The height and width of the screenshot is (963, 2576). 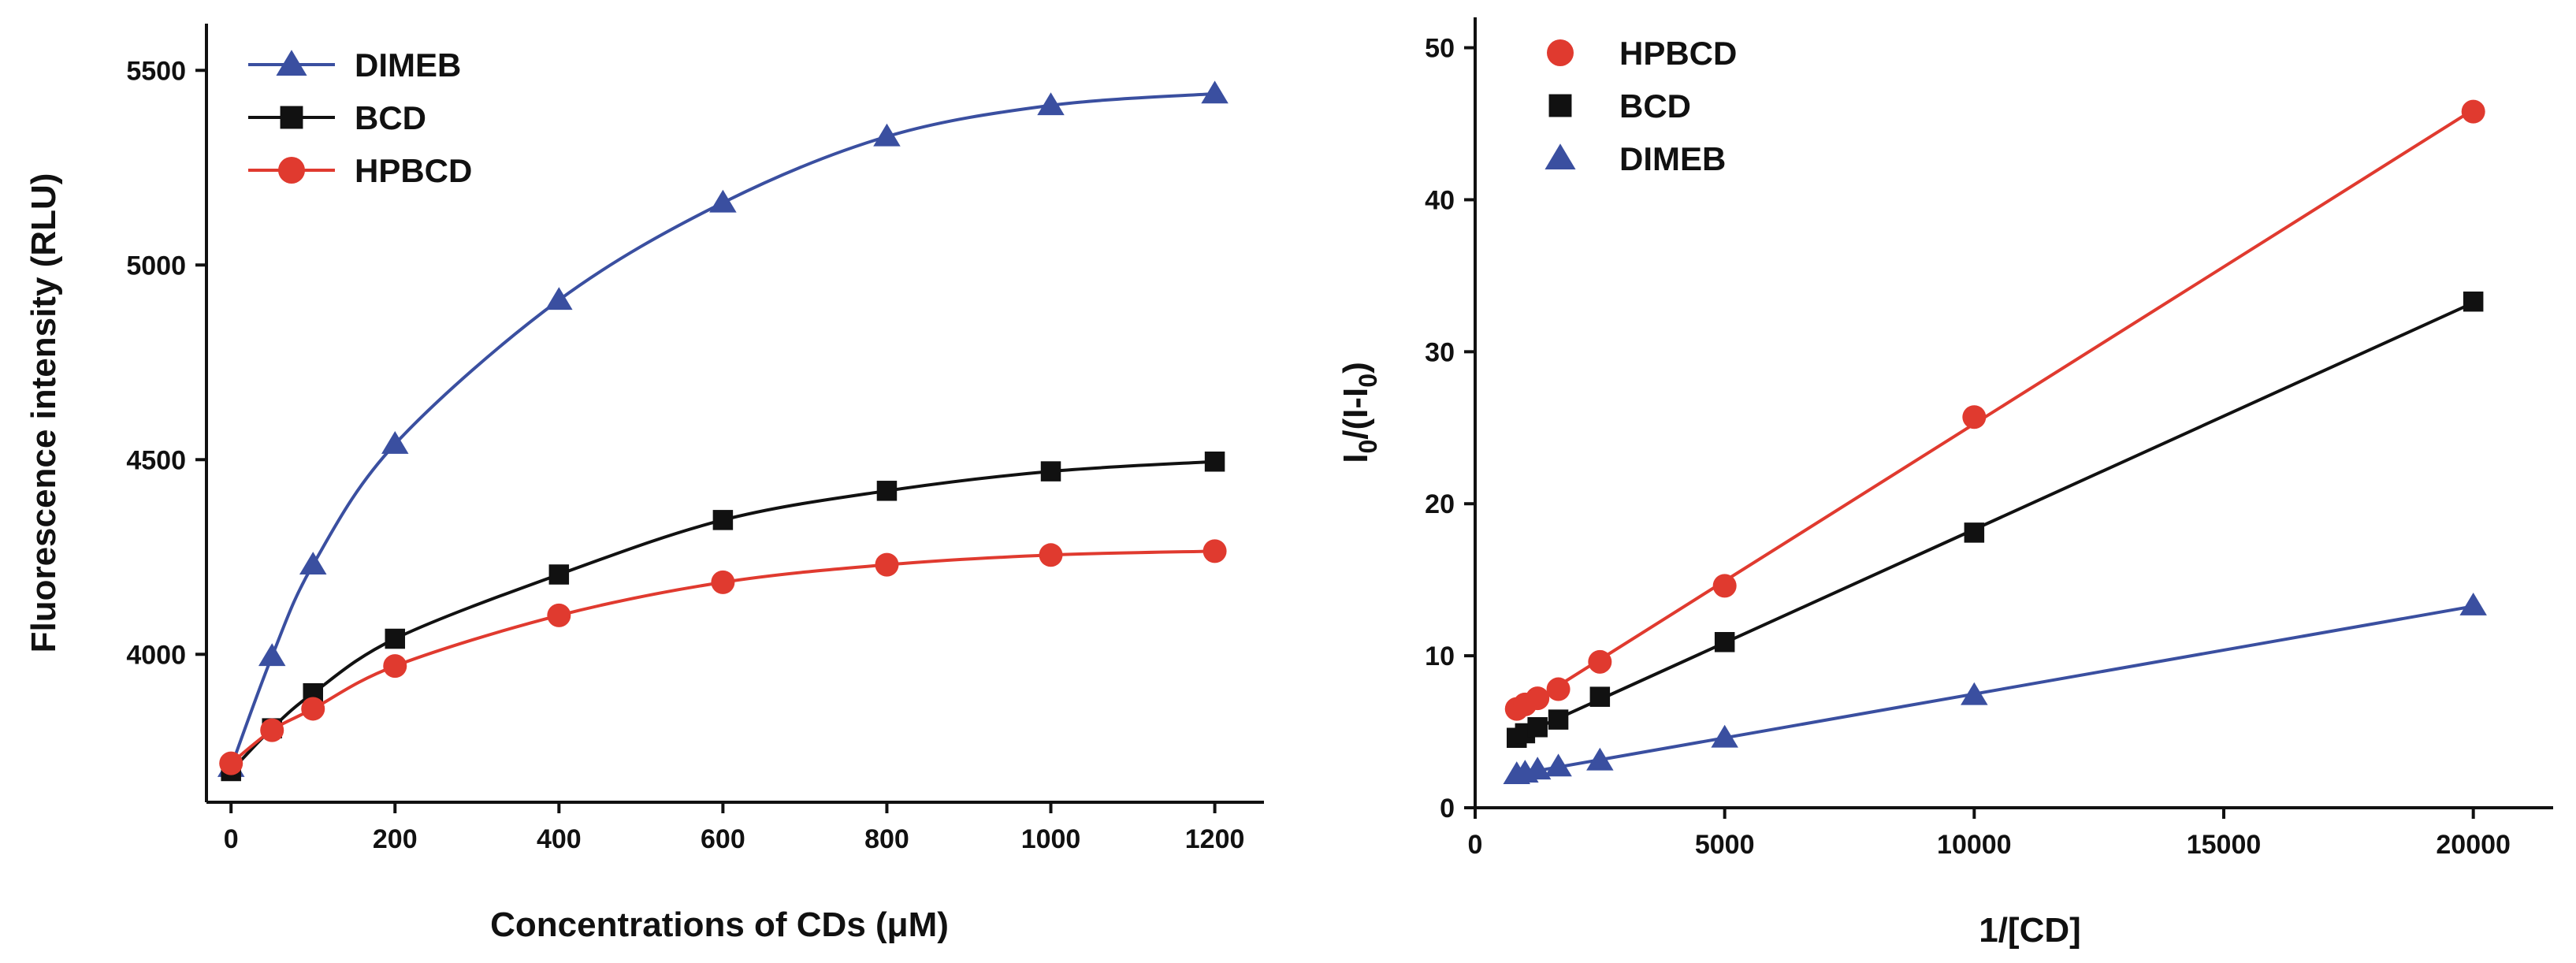 What do you see at coordinates (390, 117) in the screenshot?
I see `left-legend-label-bcd: BCD` at bounding box center [390, 117].